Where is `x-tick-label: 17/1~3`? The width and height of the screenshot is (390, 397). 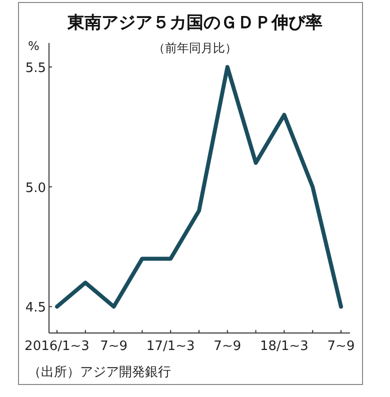 x-tick-label: 17/1~3 is located at coordinates (170, 346).